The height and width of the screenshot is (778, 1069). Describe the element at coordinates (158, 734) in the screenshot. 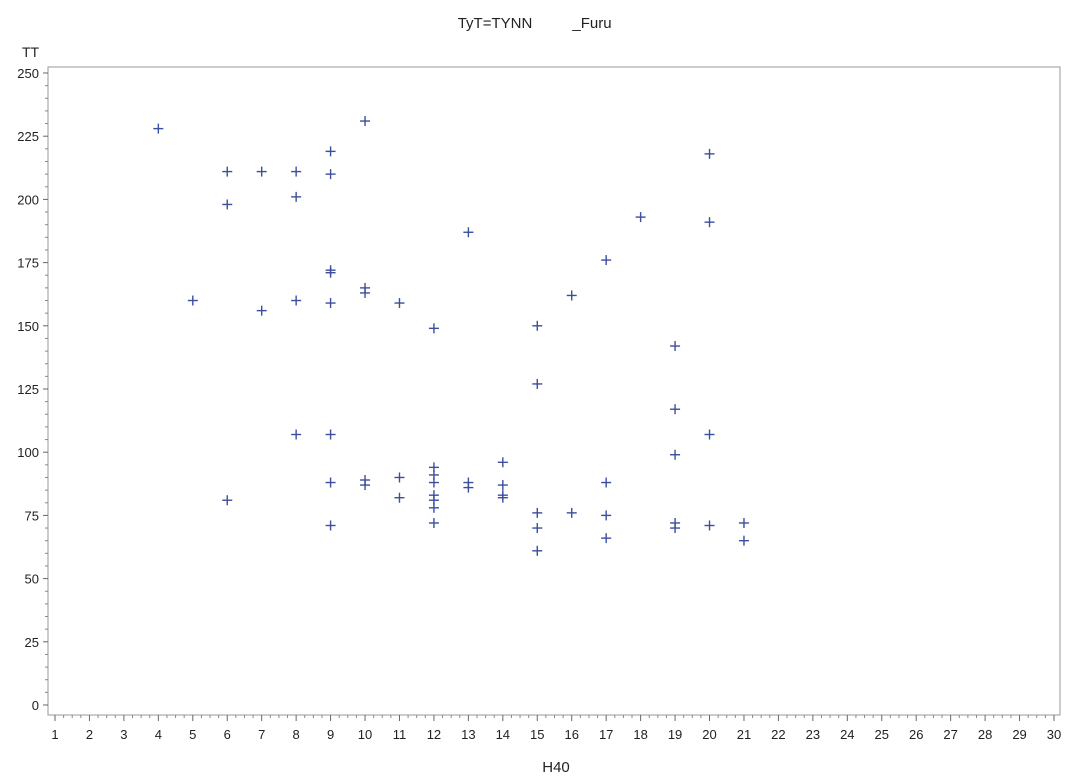

I see `x-tick-label: 4` at that location.